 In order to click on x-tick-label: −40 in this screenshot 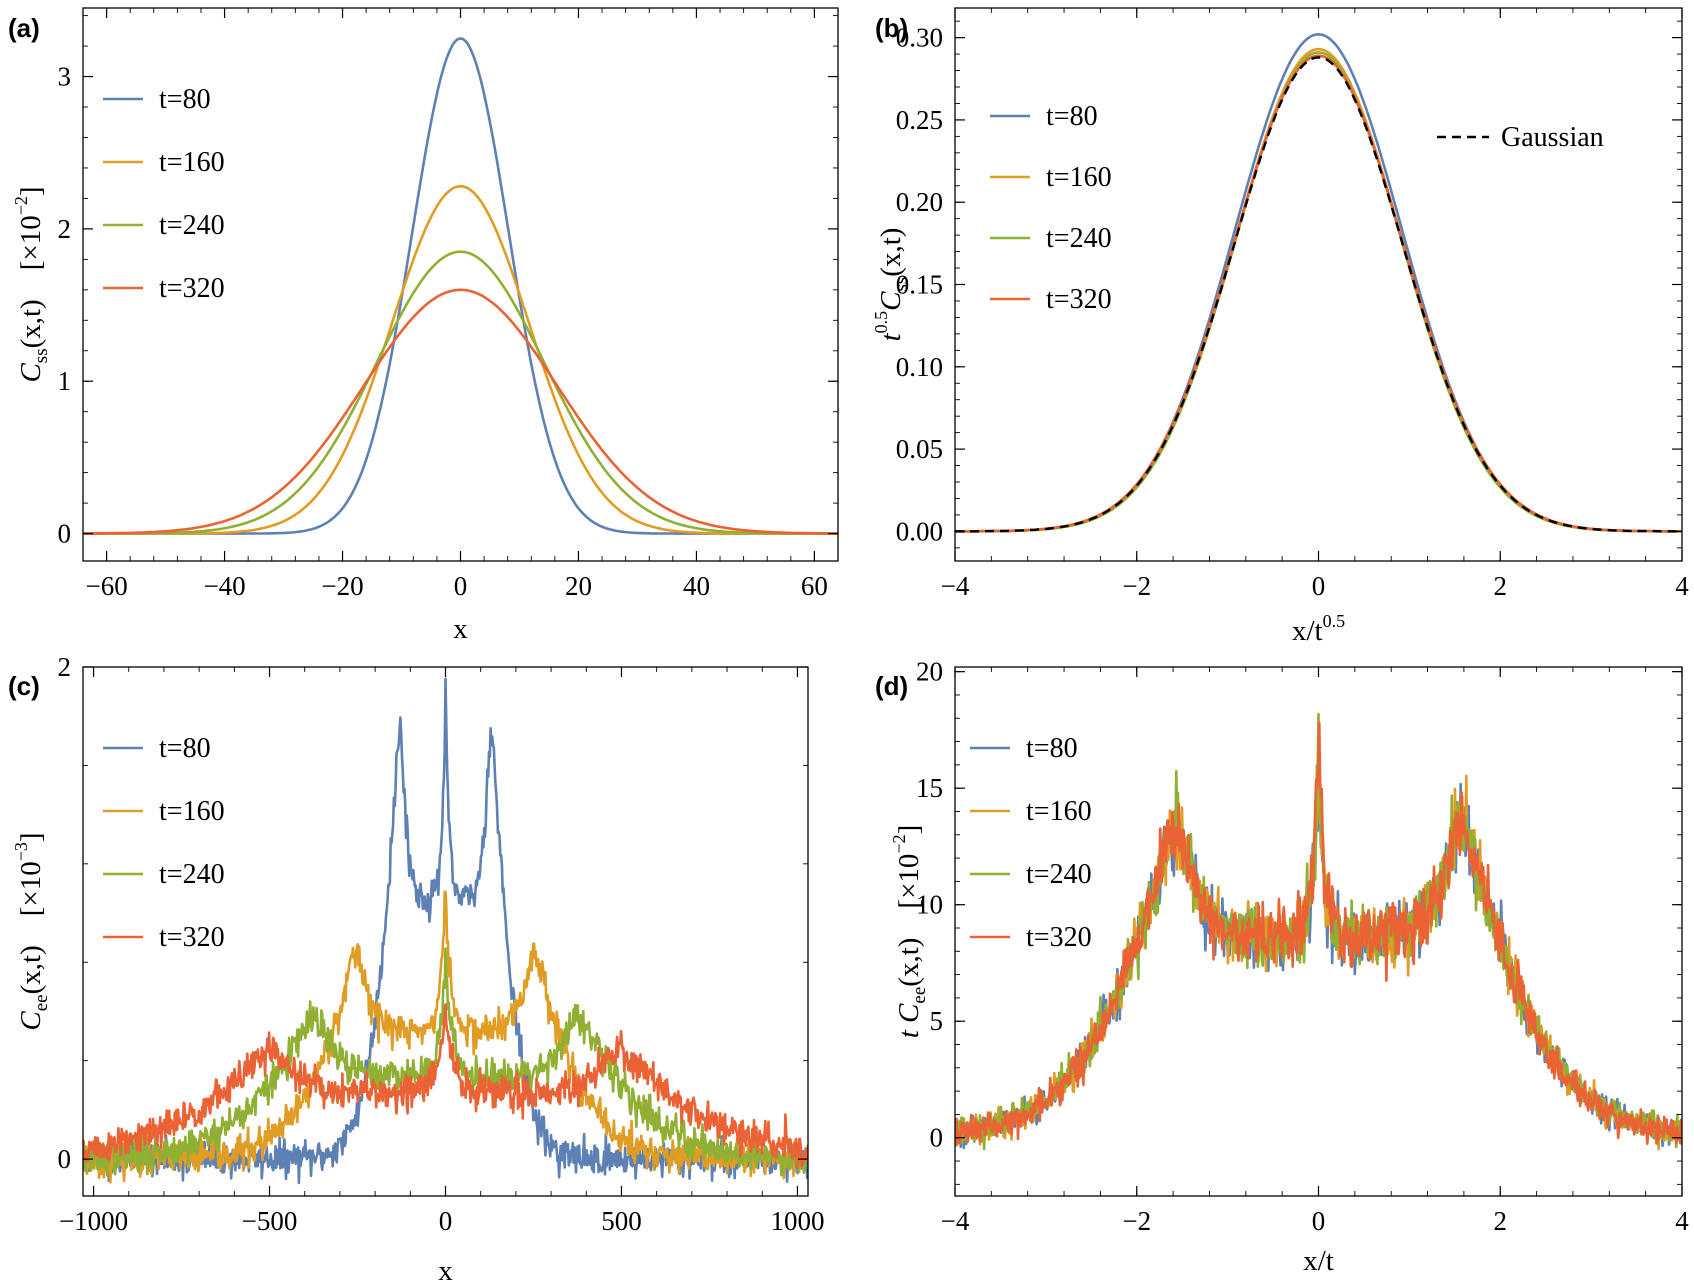, I will do `click(224, 586)`.